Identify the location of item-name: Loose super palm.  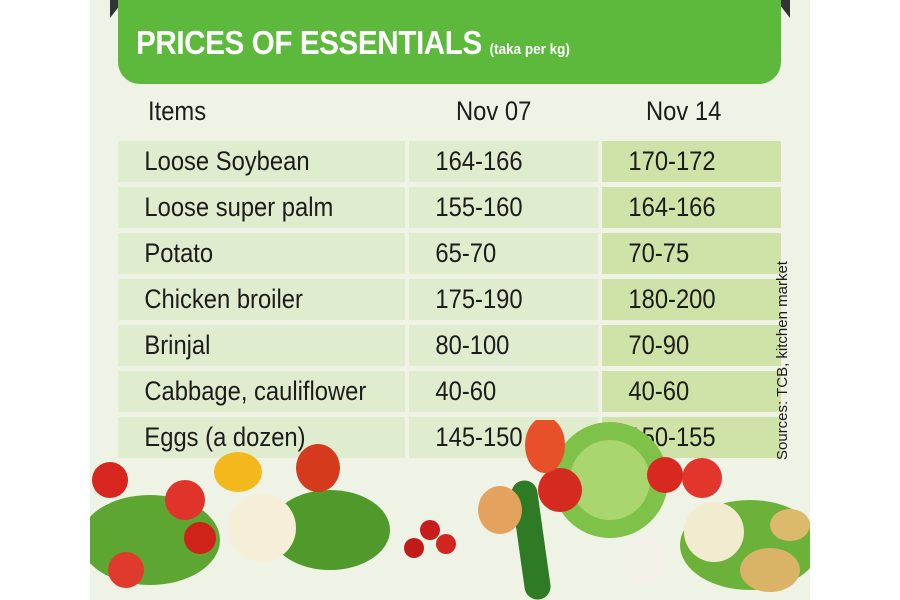
(239, 207).